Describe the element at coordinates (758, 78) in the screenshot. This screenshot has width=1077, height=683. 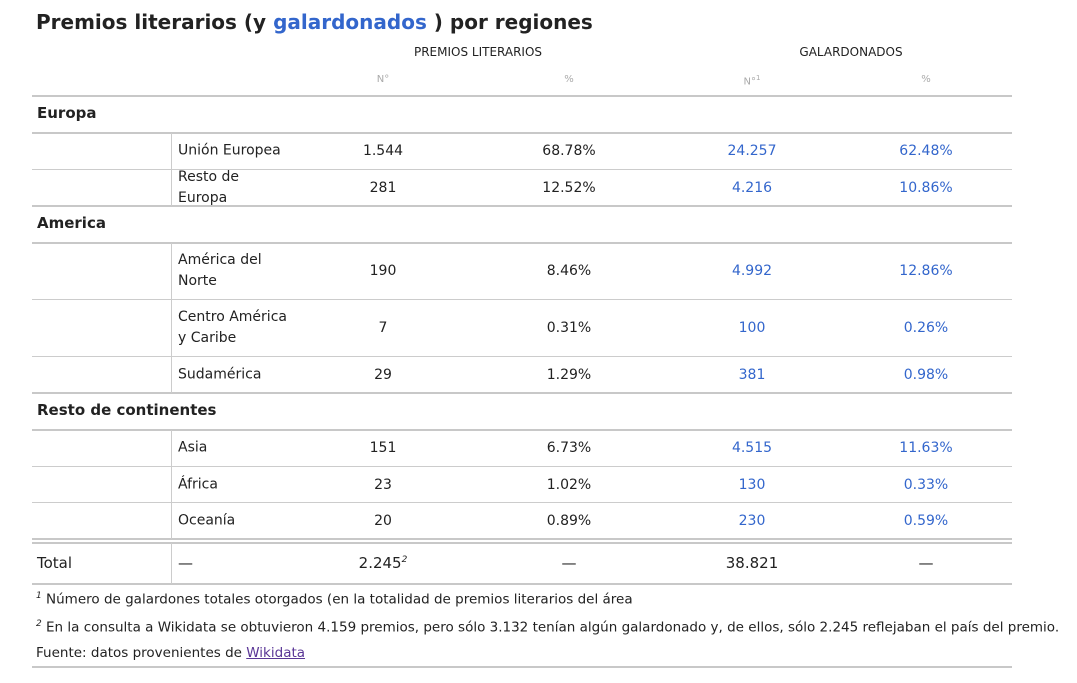
I see `subheader-footnote-marker: 1` at that location.